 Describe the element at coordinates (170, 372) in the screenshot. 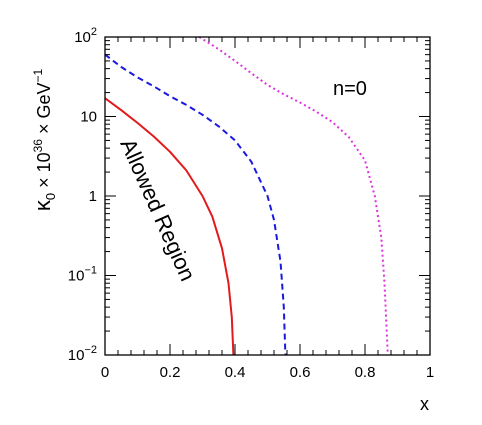

I see `x-tick-label: 0.2` at that location.